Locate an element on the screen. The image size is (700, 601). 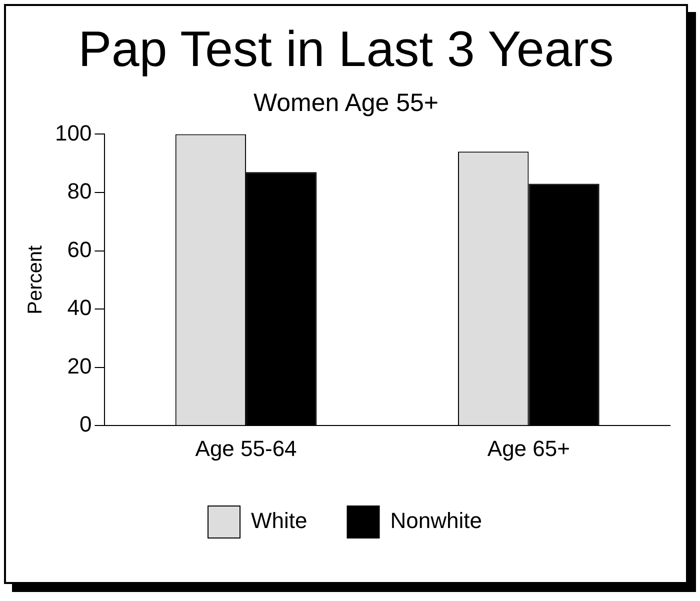
y-tick-label: 0 is located at coordinates (85, 424).